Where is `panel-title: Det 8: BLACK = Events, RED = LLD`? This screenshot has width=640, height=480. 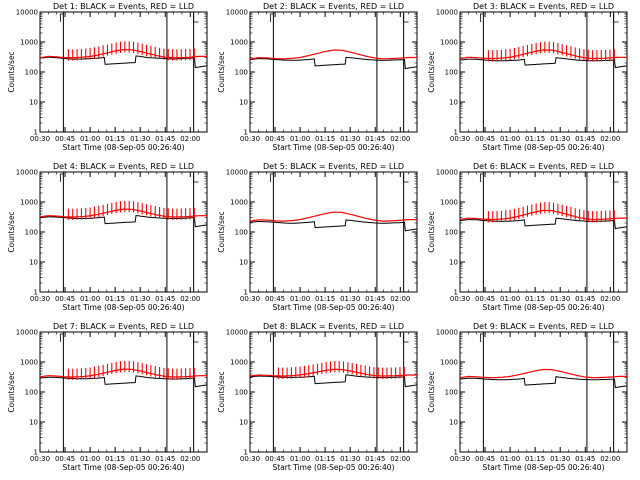 panel-title: Det 8: BLACK = Events, RED = LLD is located at coordinates (333, 326).